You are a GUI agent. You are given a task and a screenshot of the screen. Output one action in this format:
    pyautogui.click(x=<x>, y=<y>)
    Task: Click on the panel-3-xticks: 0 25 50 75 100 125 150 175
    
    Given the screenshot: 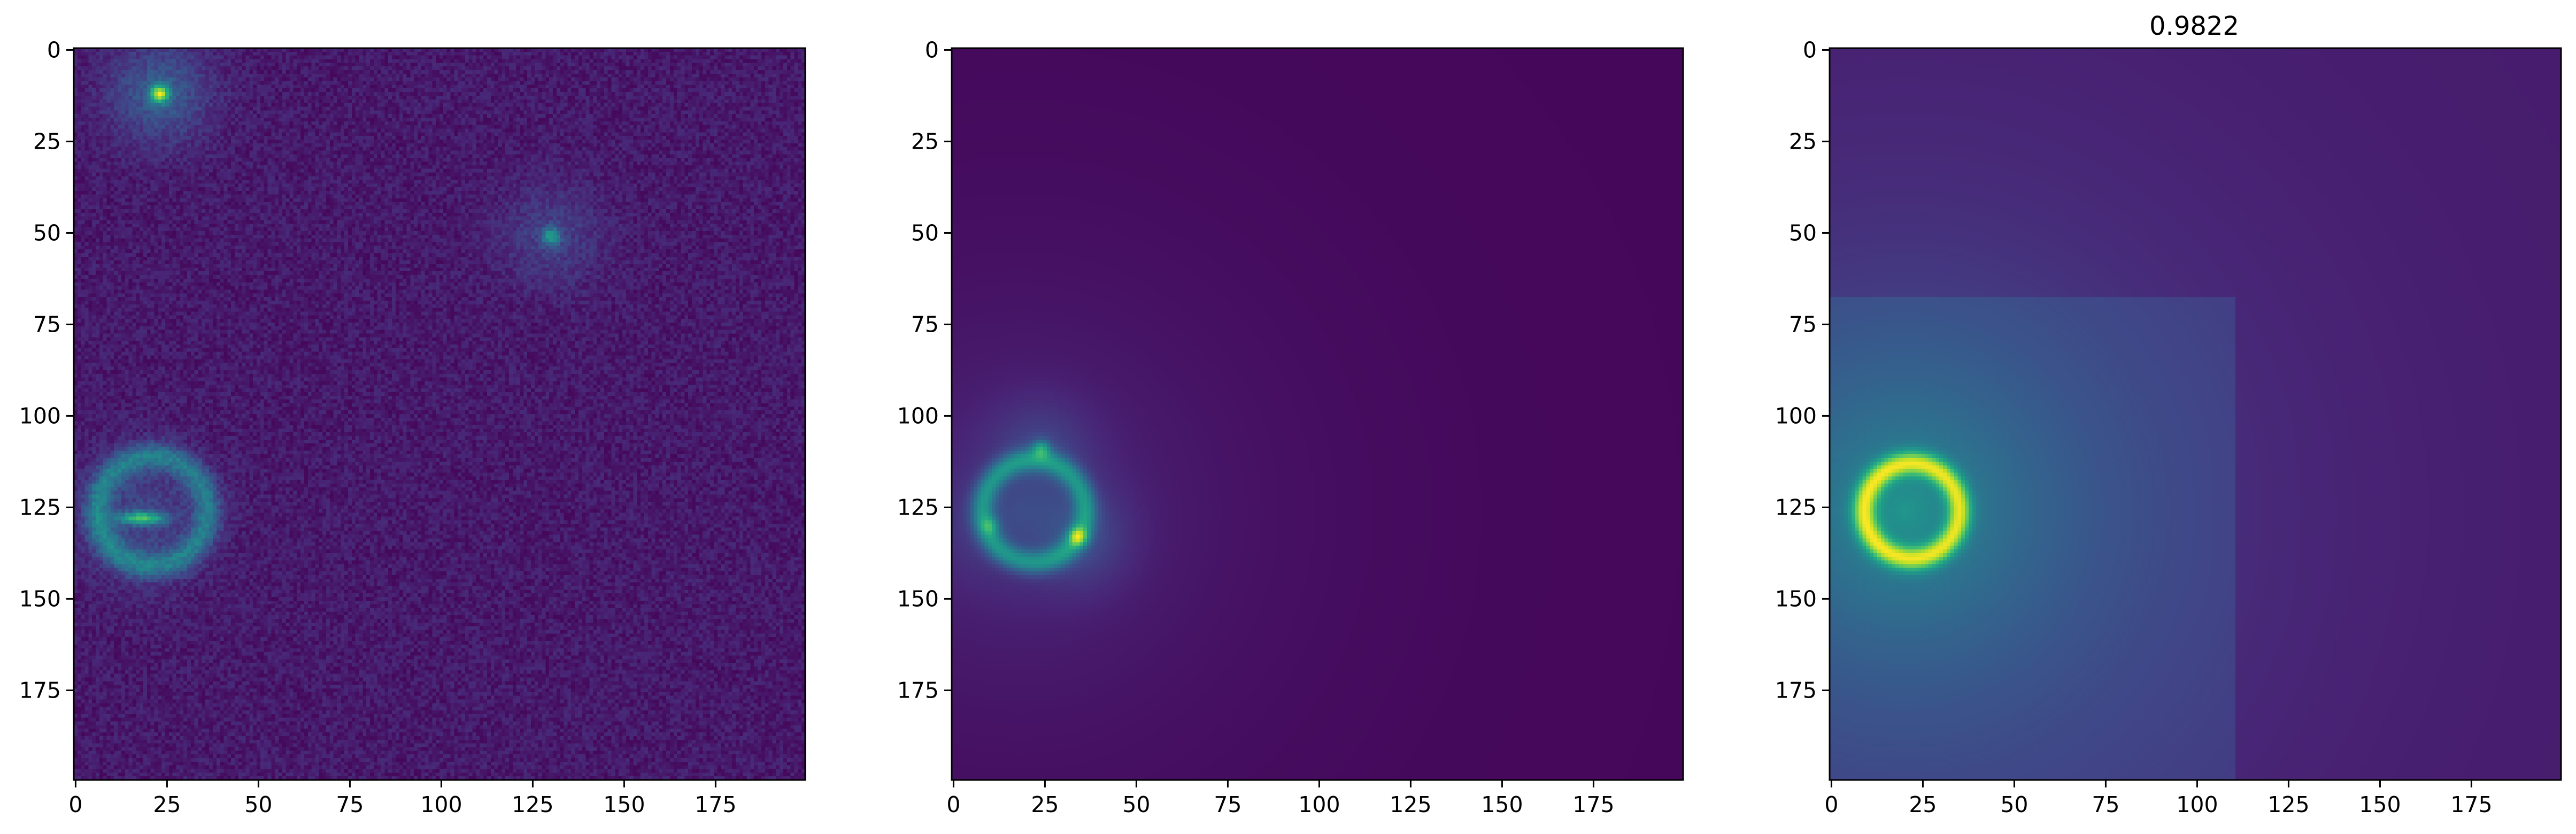 What is the action you would take?
    pyautogui.click(x=2158, y=798)
    